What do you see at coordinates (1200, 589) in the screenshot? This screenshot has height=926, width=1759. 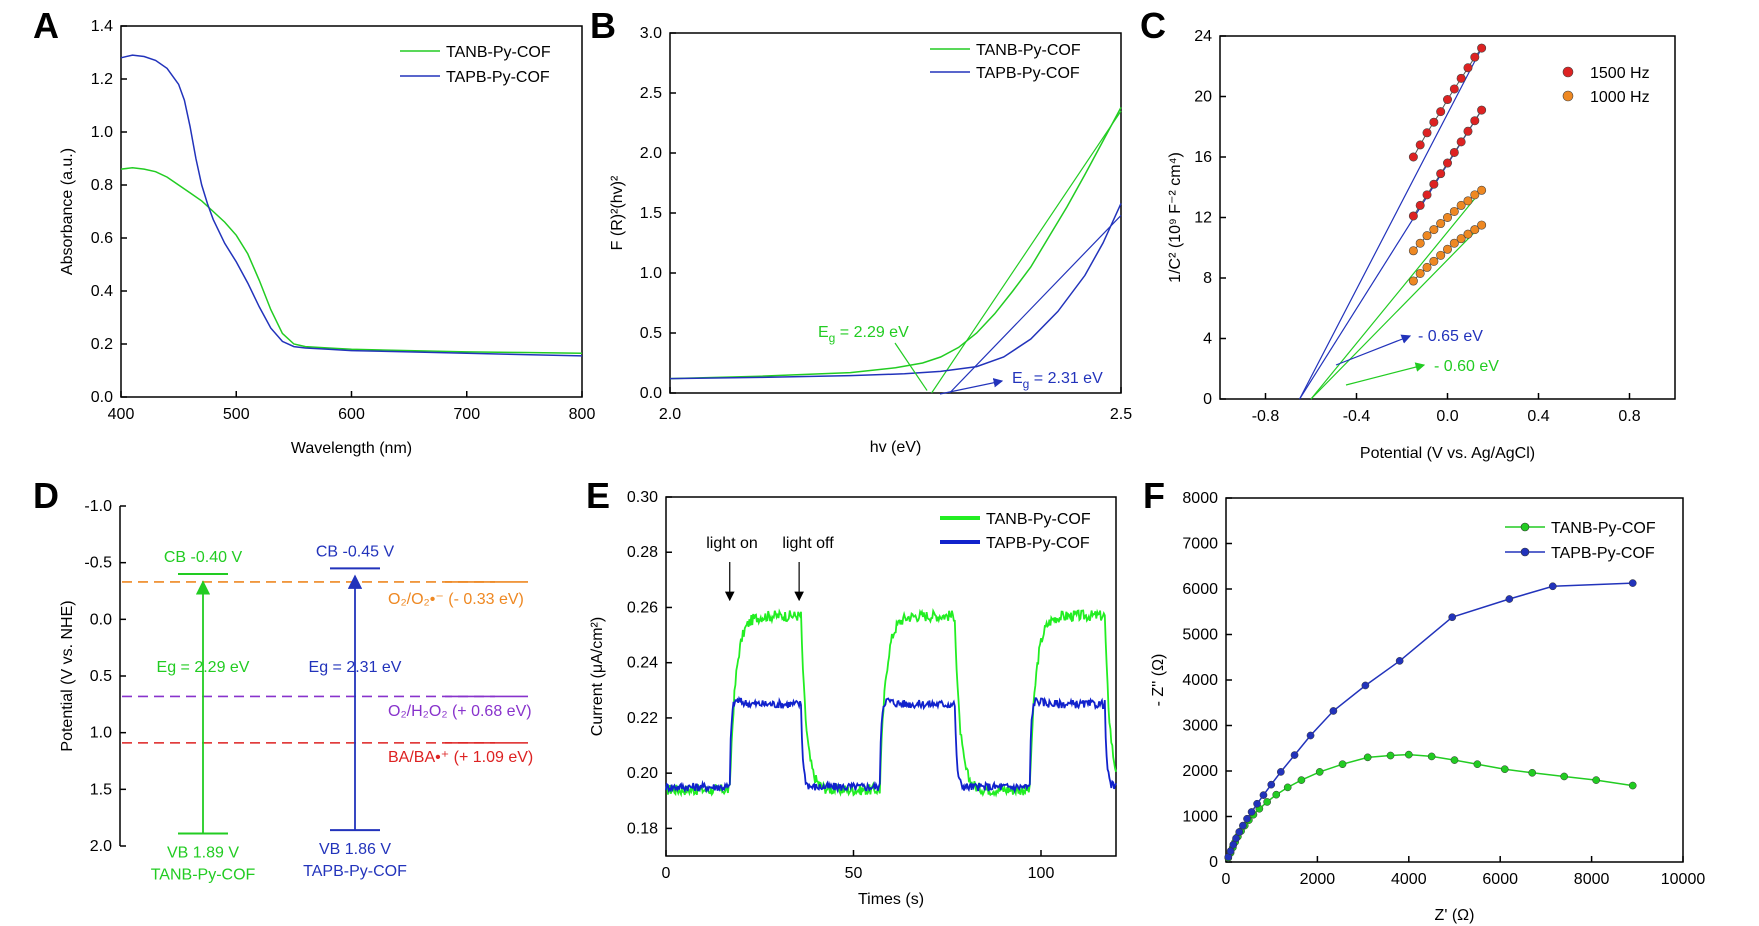 I see `y-tick-label: 6000` at bounding box center [1200, 589].